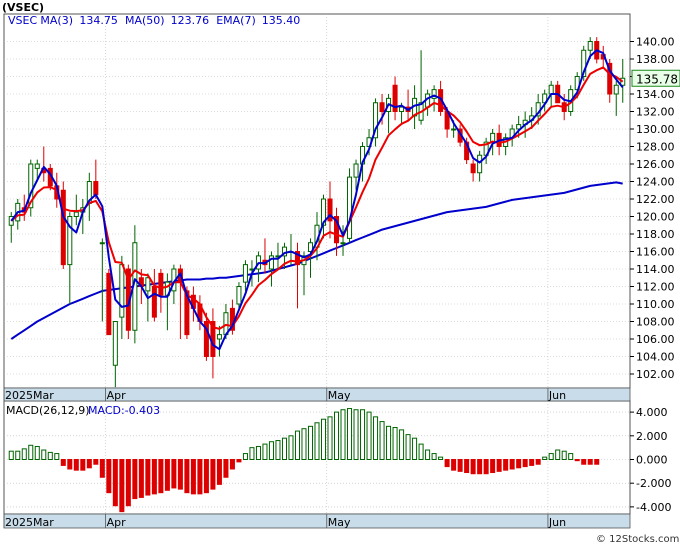 The image size is (680, 546). Describe the element at coordinates (557, 395) in the screenshot. I see `month-label: Jun` at that location.